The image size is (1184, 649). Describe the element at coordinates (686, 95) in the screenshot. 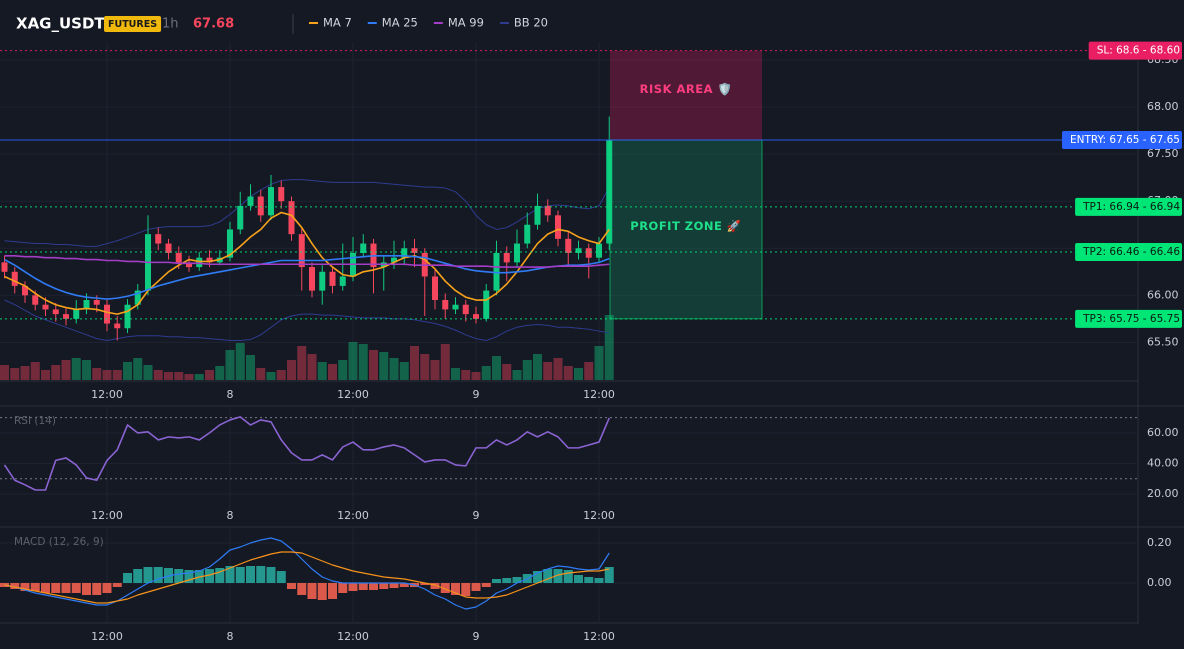

I see `risk-zone` at that location.